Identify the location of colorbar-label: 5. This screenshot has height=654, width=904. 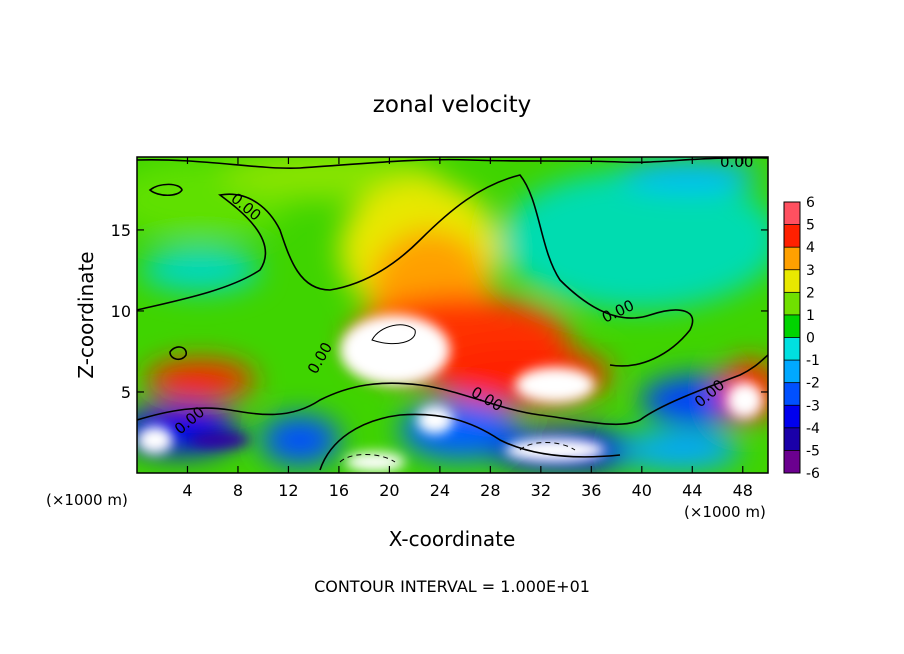
(810, 226).